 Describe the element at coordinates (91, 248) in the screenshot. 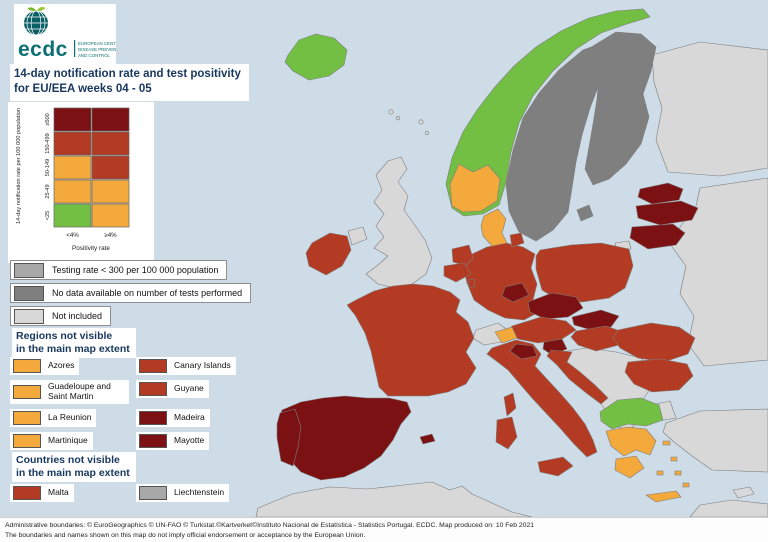

I see `matrix-x-axis-label: Positivity rate` at that location.